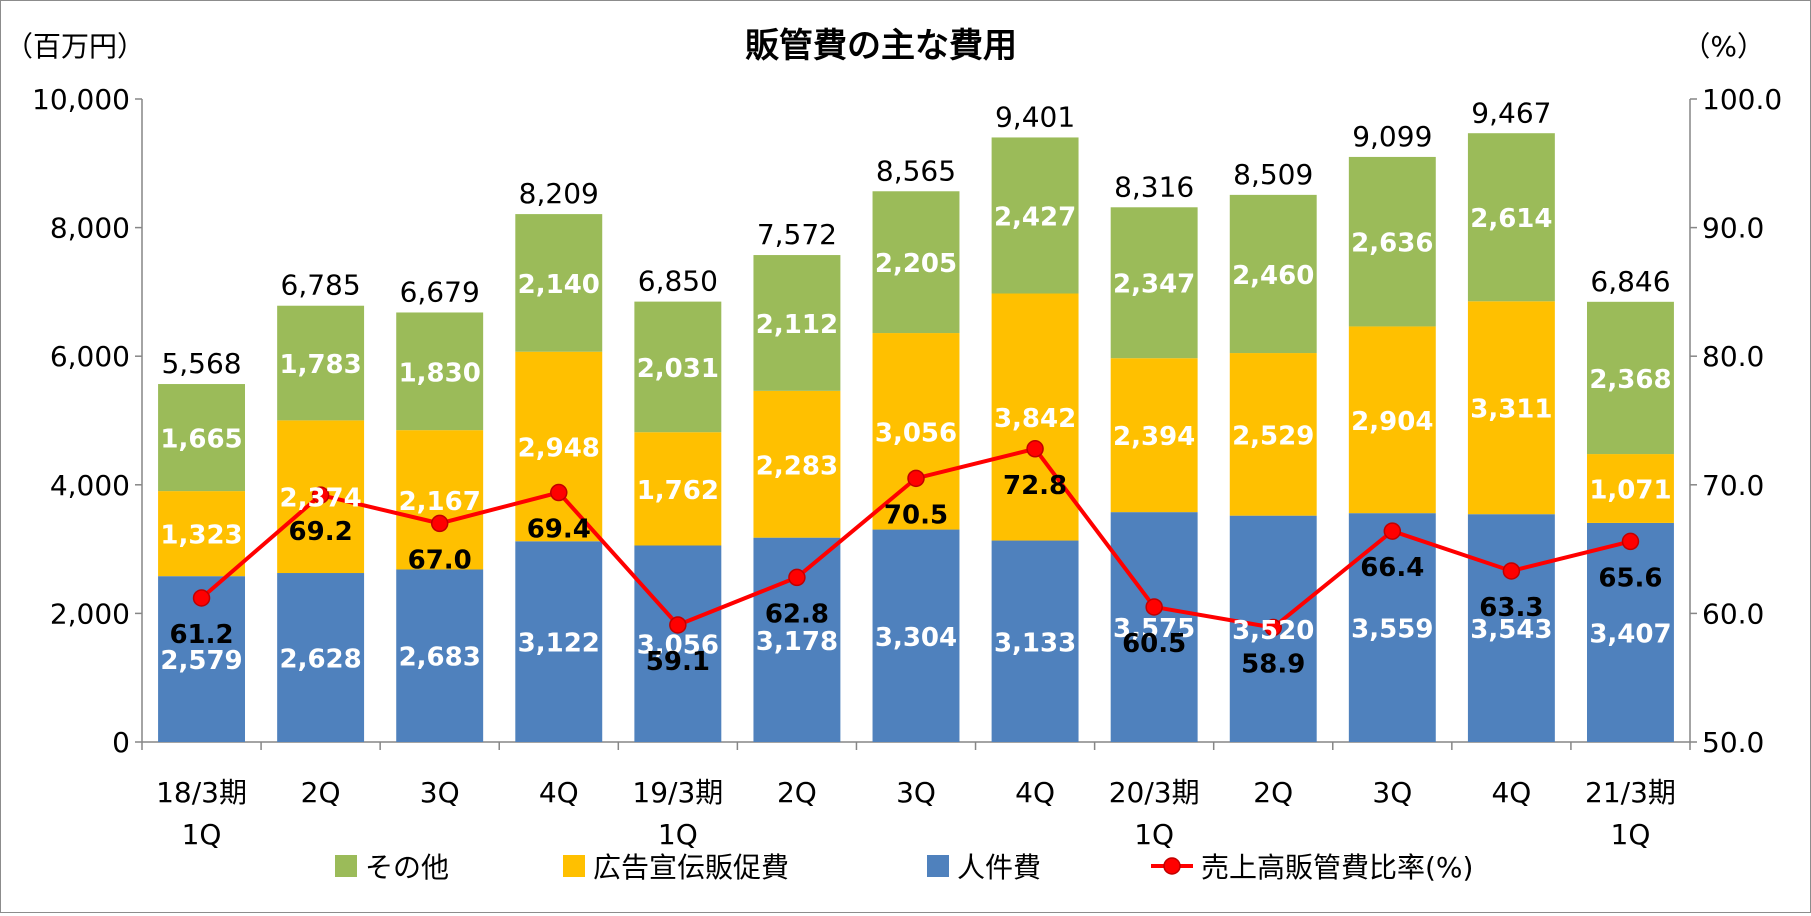 The image size is (1811, 916). What do you see at coordinates (1273, 436) in the screenshot?
I see `bar-value-label: 2,529` at bounding box center [1273, 436].